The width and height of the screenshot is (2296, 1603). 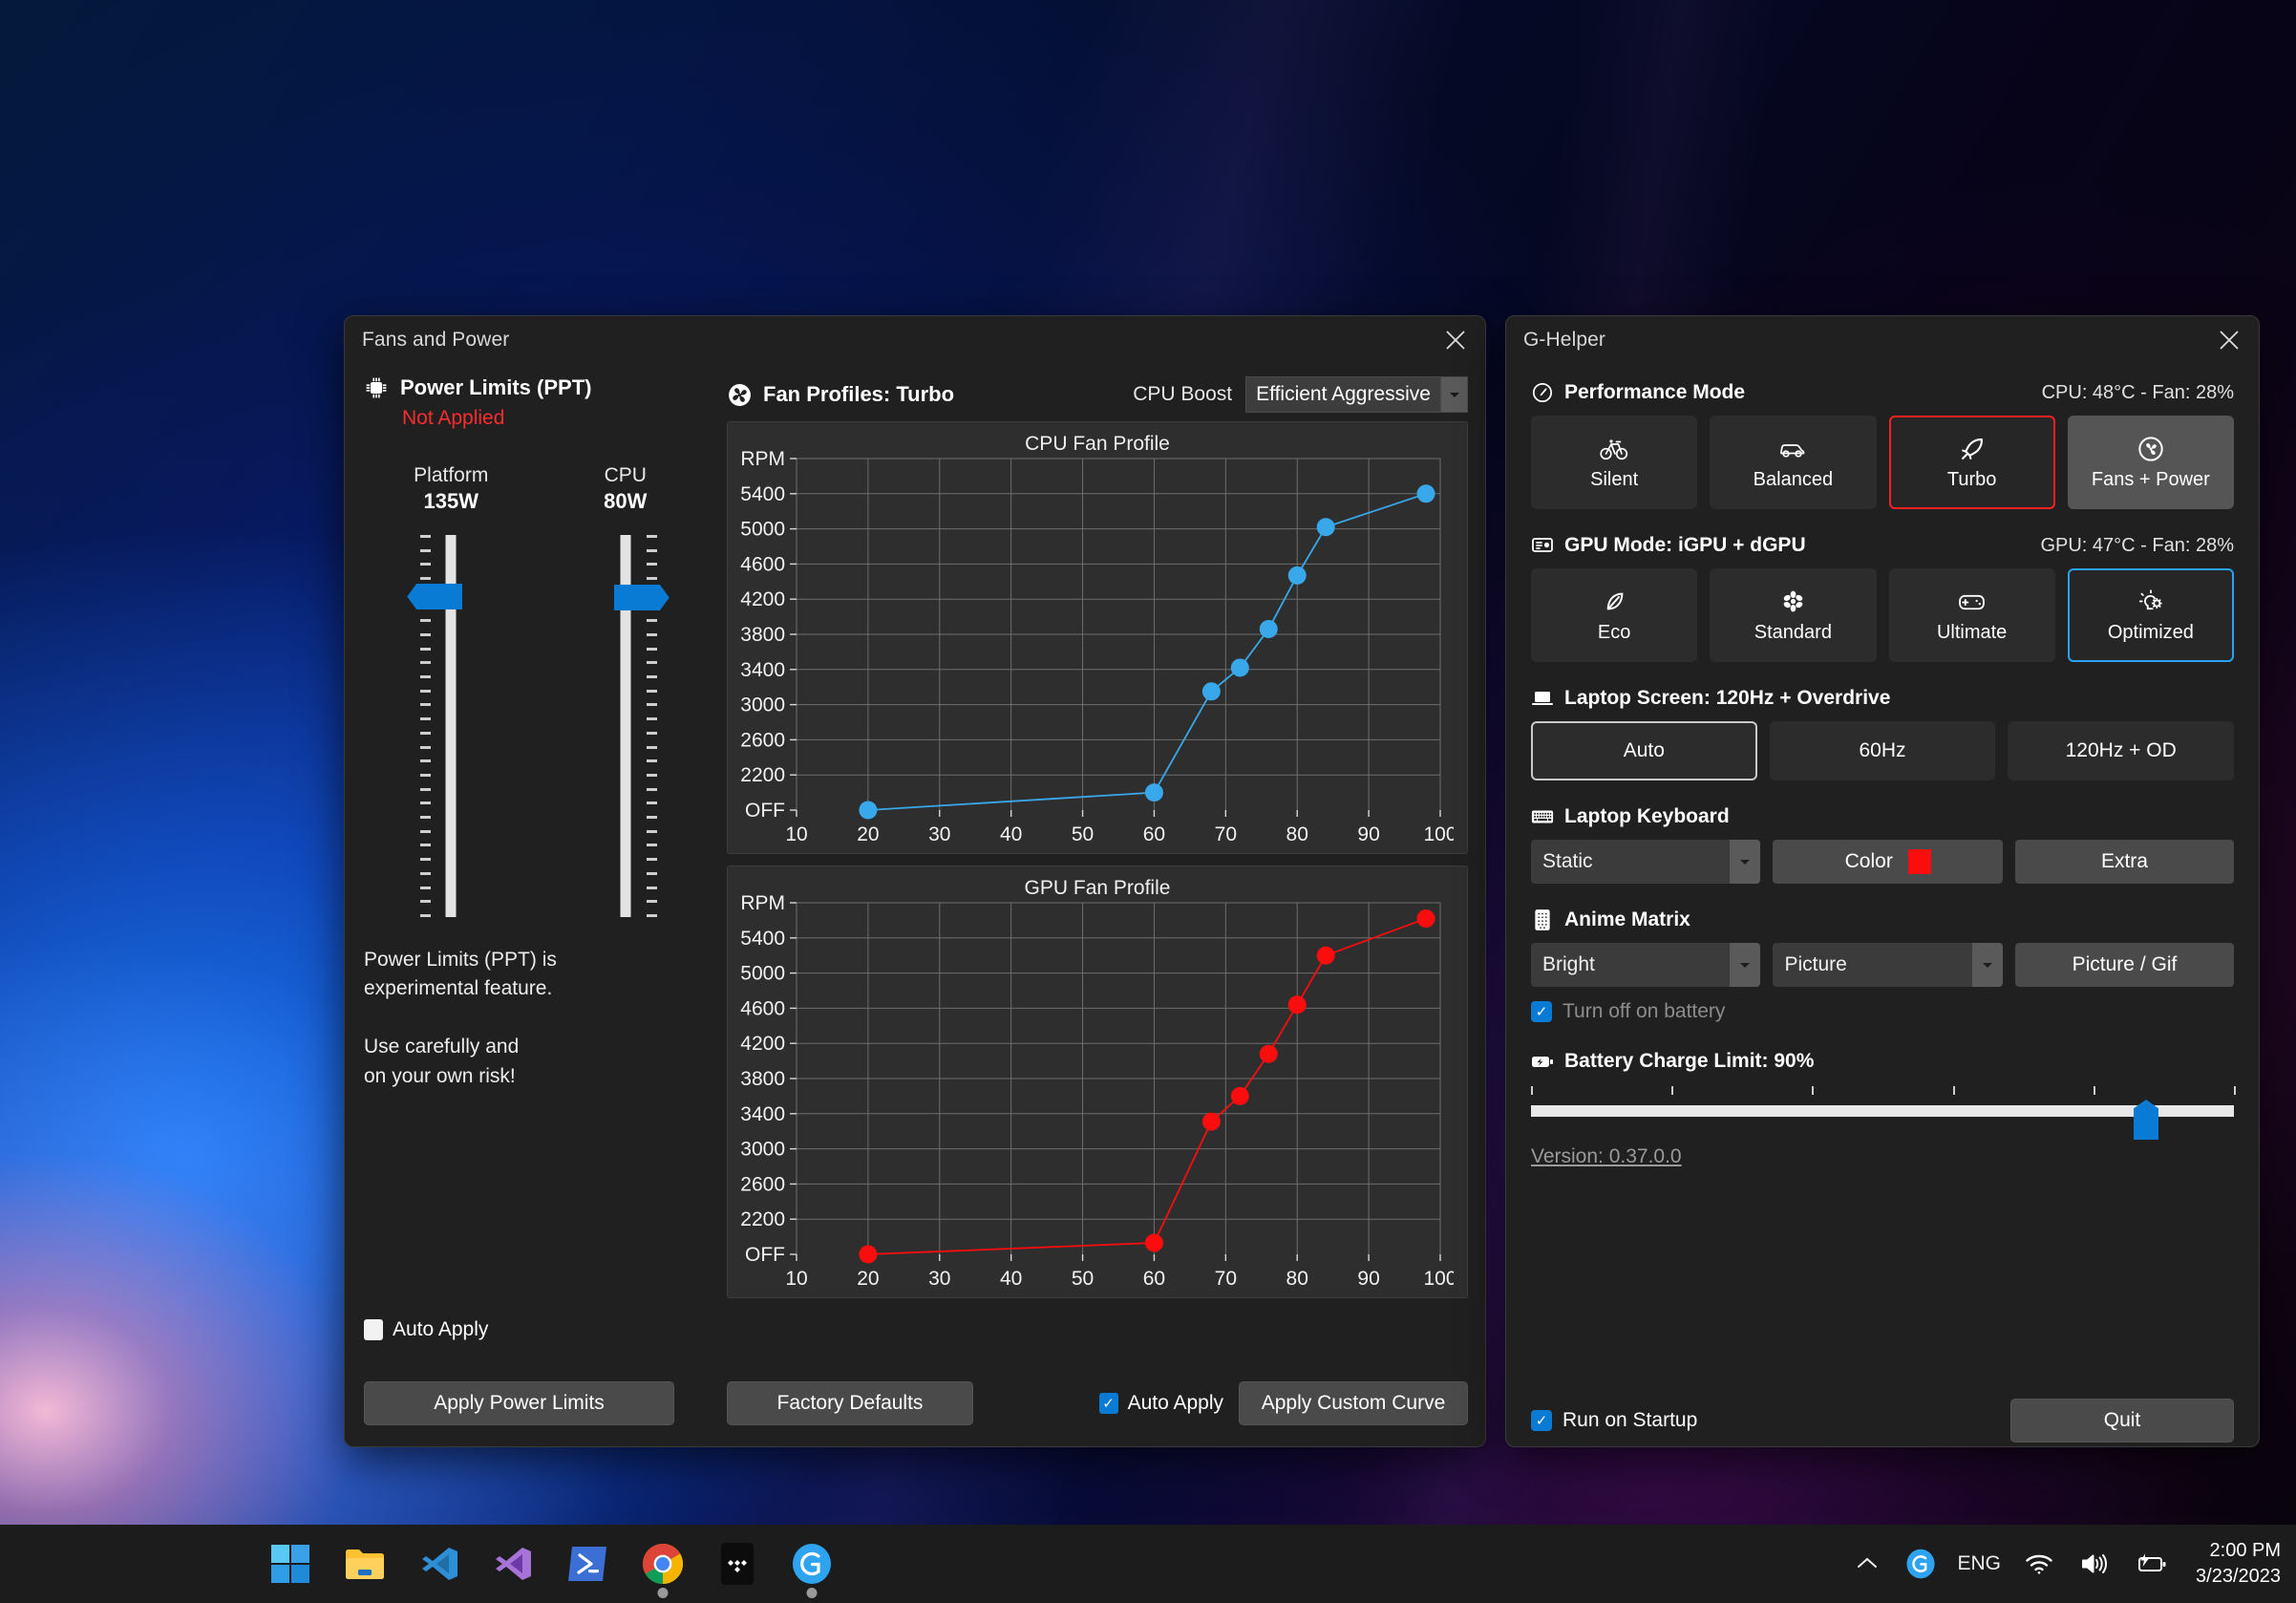 I want to click on apply-custom-curve-button: Apply Custom Curve, so click(x=1353, y=1403).